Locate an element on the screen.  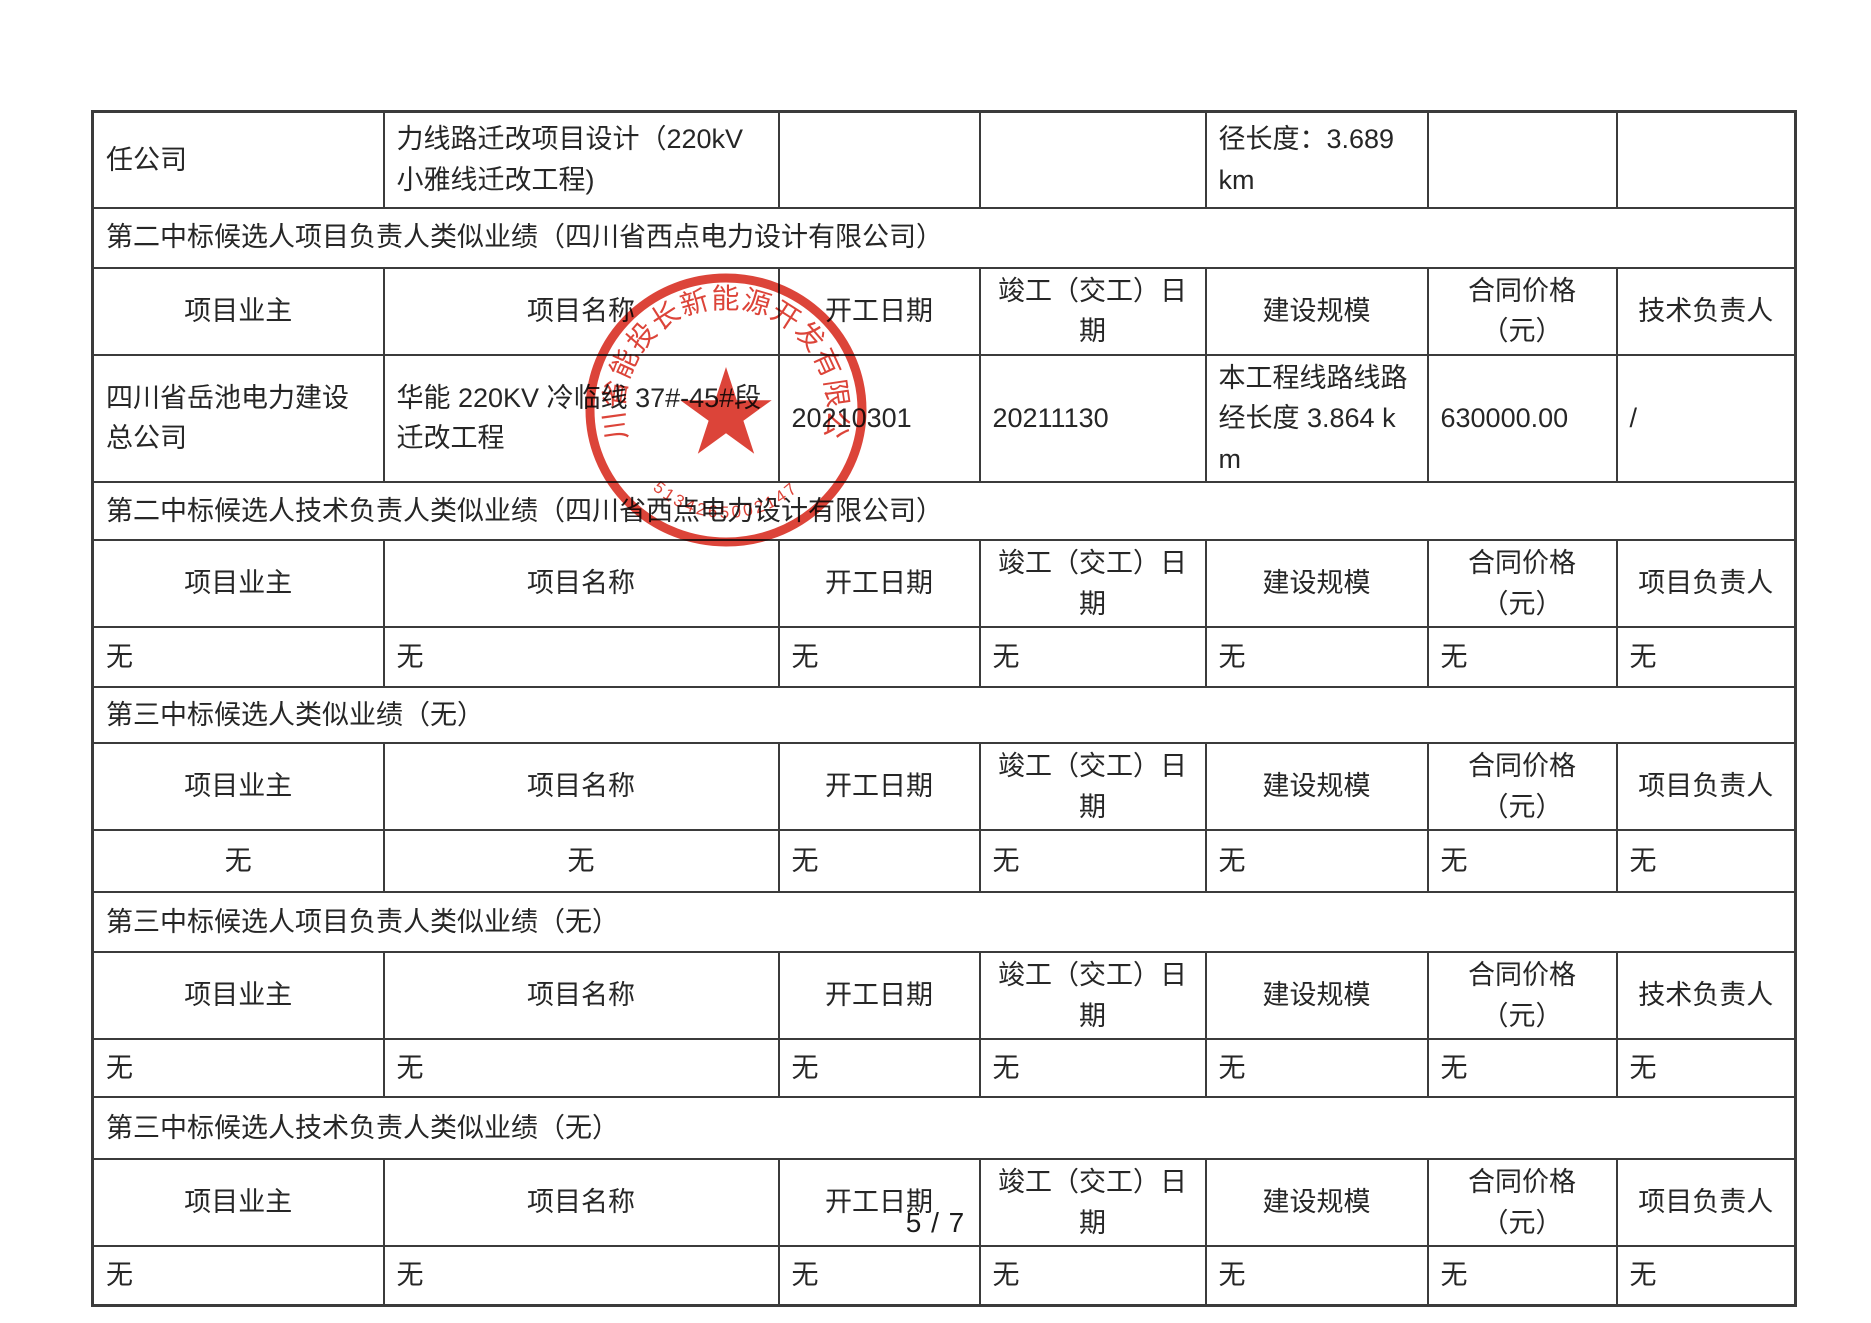
table-cell: / is located at coordinates (1706, 418).